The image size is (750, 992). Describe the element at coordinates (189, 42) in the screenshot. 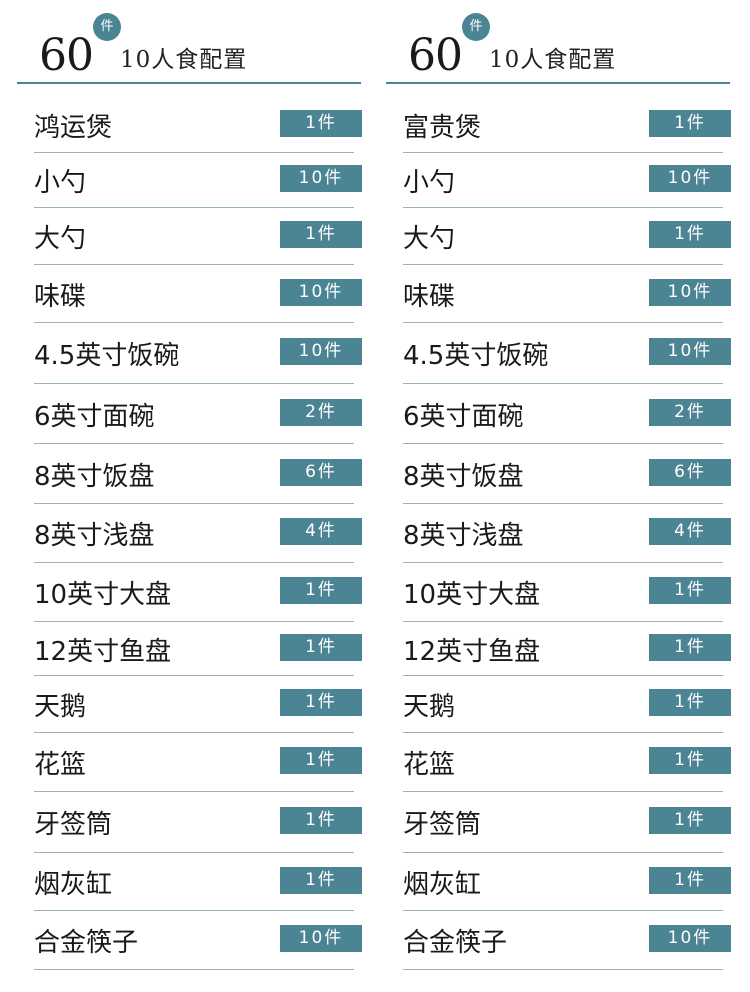

I see `column-header: 60 件 10人食配置` at that location.